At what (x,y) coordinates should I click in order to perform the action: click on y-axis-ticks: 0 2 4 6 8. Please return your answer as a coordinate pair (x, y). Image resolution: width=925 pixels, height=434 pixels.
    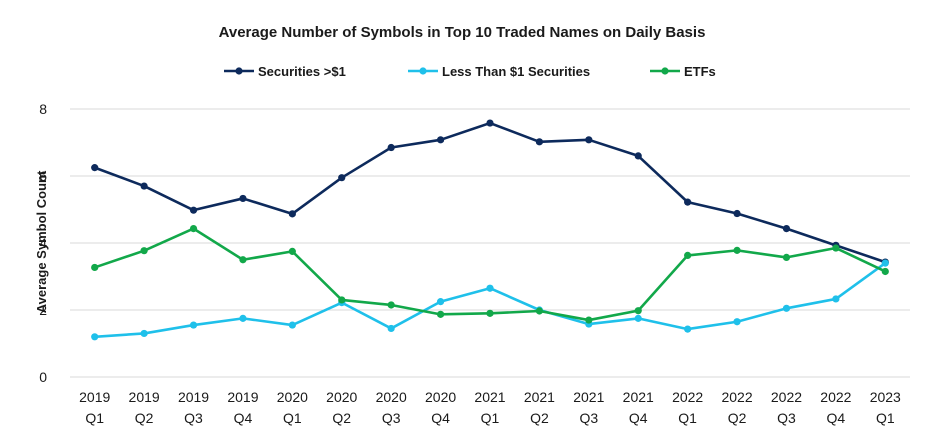
    Looking at the image, I should click on (43, 243).